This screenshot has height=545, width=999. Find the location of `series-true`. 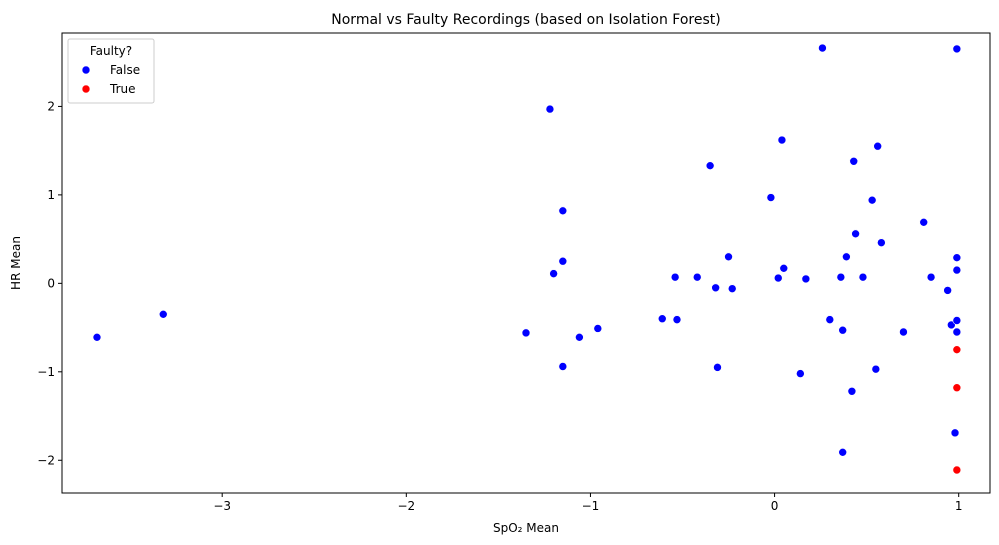

series-true is located at coordinates (957, 410).